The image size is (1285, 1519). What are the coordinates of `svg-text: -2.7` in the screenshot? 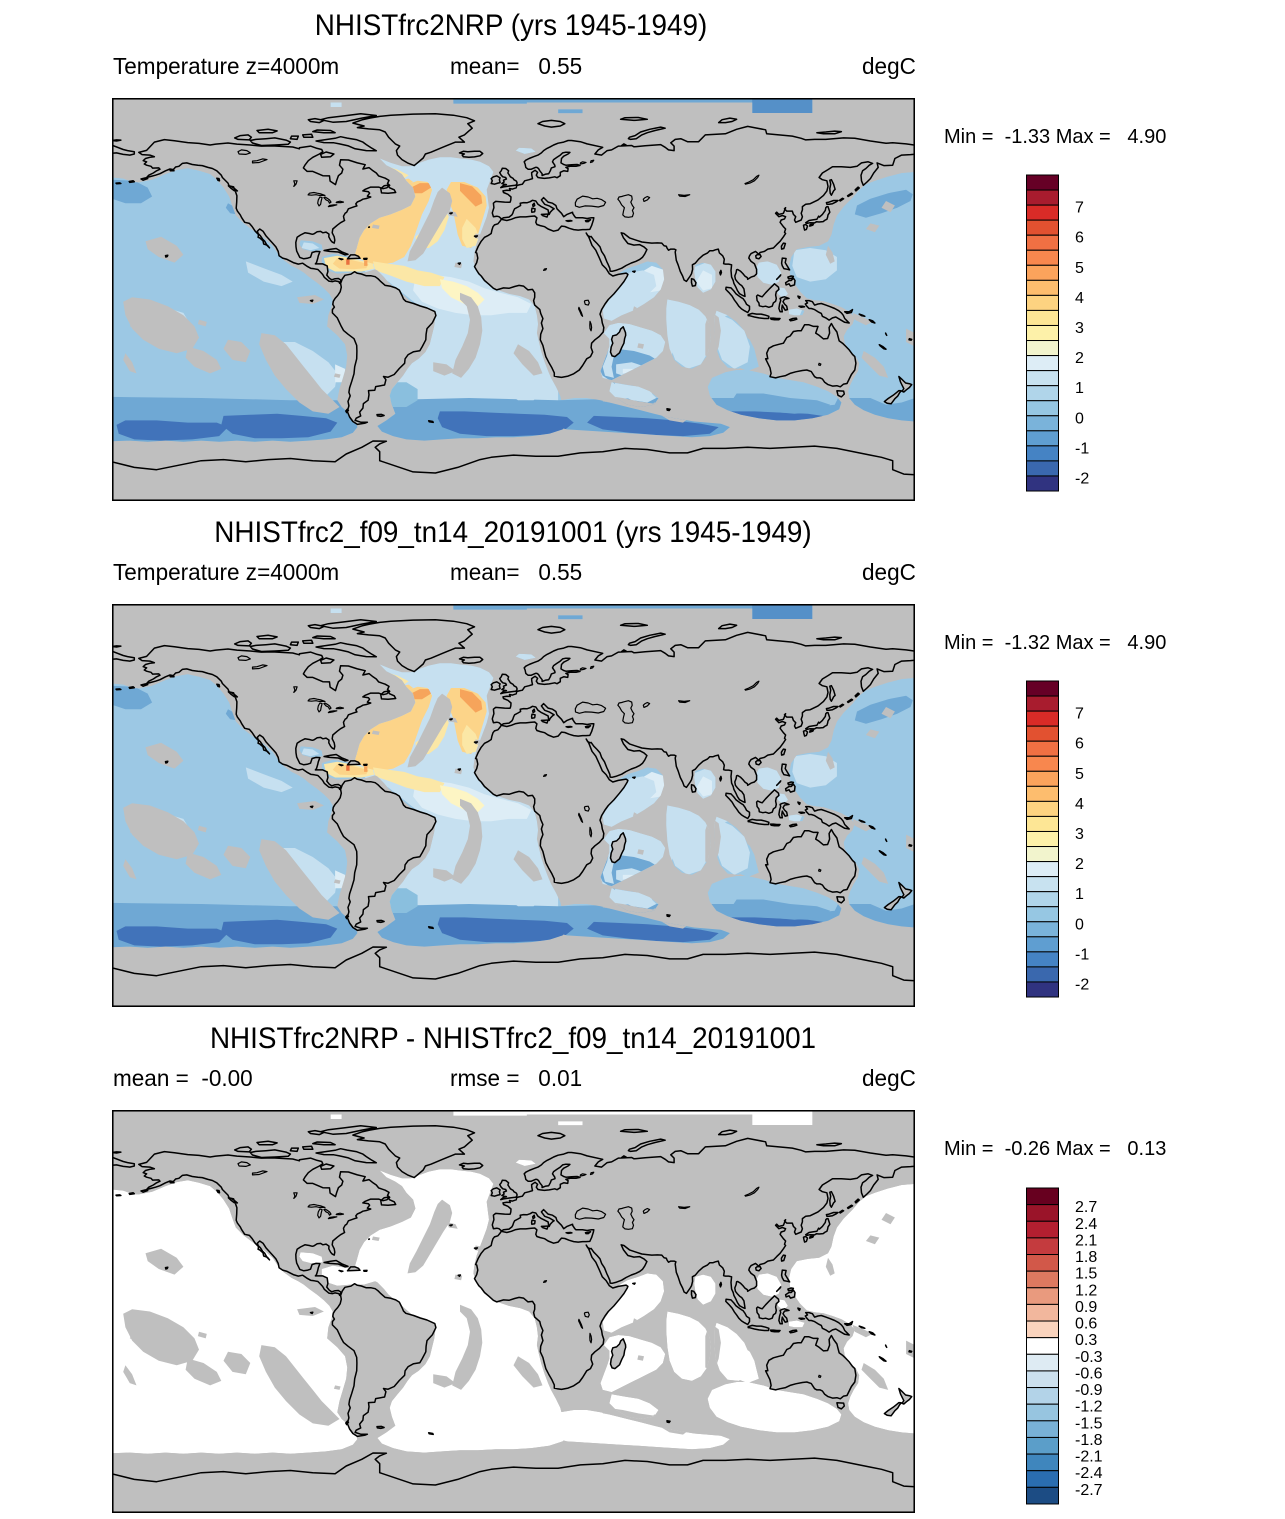 It's located at (1089, 1490).